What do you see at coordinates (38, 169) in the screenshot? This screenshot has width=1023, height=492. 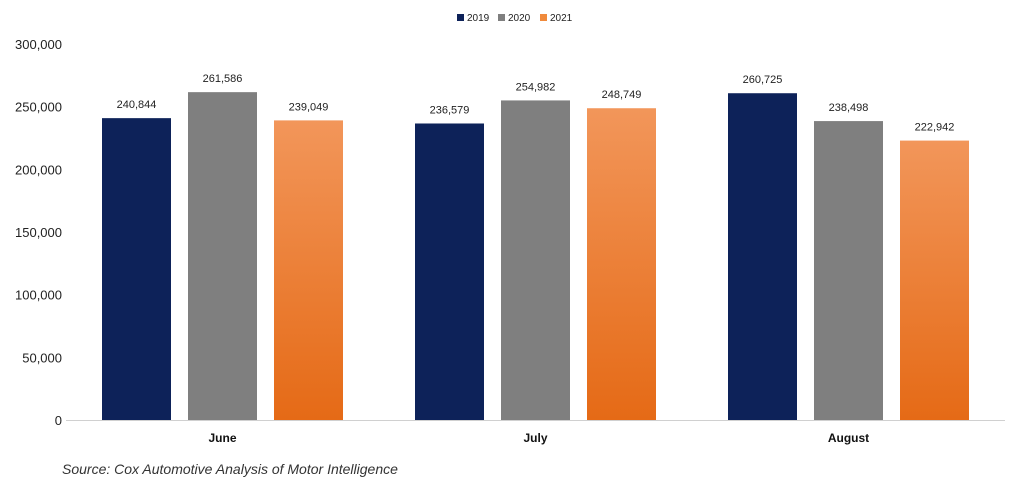 I see `y-tick-label: 200,000` at bounding box center [38, 169].